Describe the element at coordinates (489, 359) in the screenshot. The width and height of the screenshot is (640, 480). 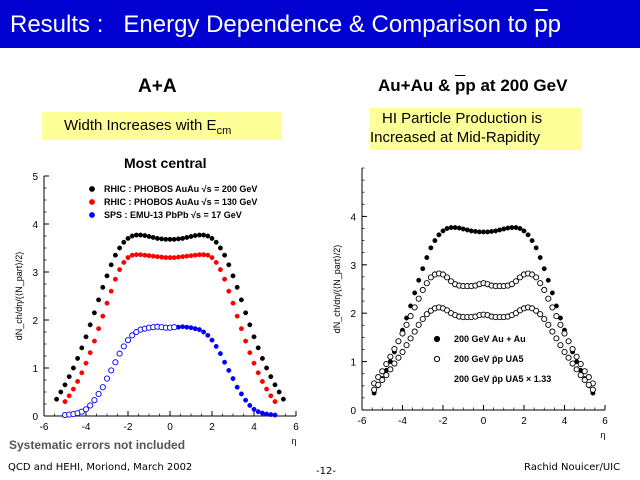
I see `right-legend-entry: 200 GeV p̄p UA5` at that location.